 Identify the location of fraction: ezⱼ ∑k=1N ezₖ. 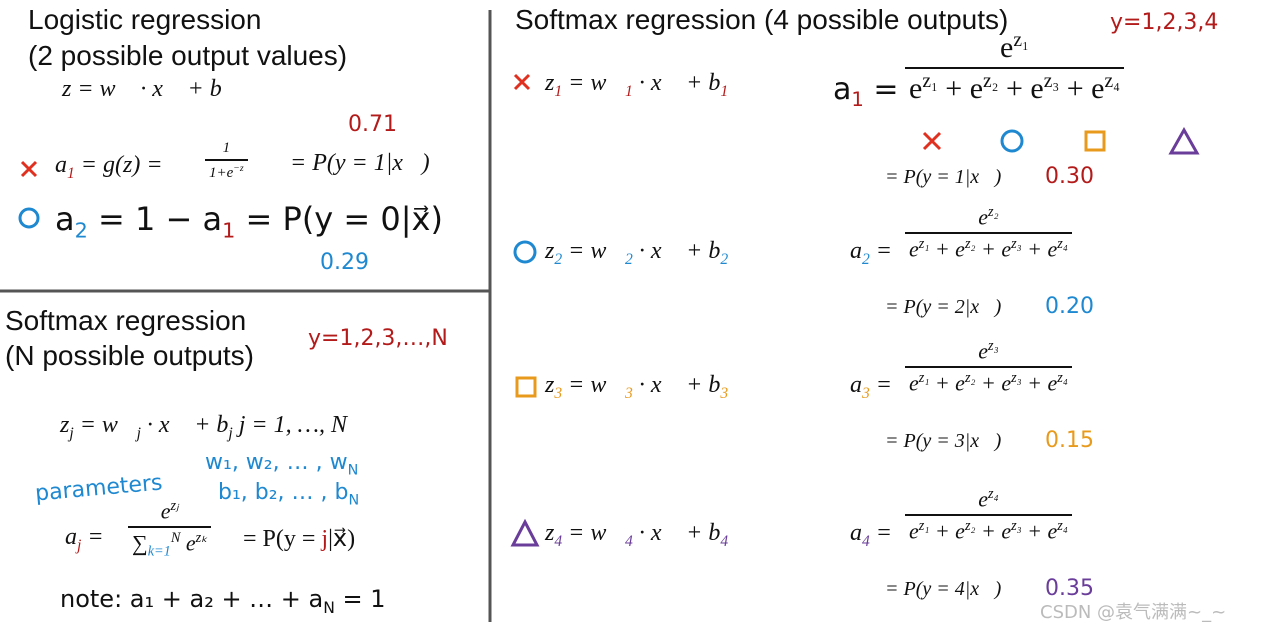
(170, 529).